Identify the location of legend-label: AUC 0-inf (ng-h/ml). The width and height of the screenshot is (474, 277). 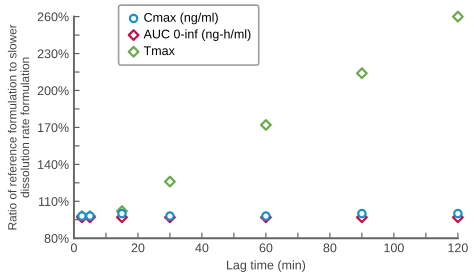
(197, 35).